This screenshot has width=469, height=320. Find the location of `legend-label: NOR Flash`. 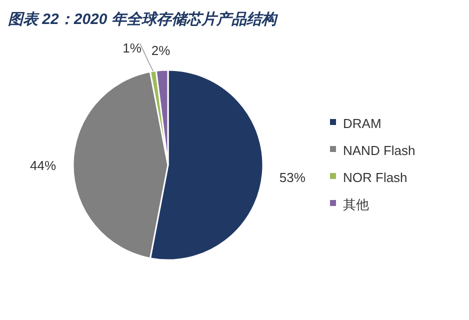

legend-label: NOR Flash is located at coordinates (375, 177).